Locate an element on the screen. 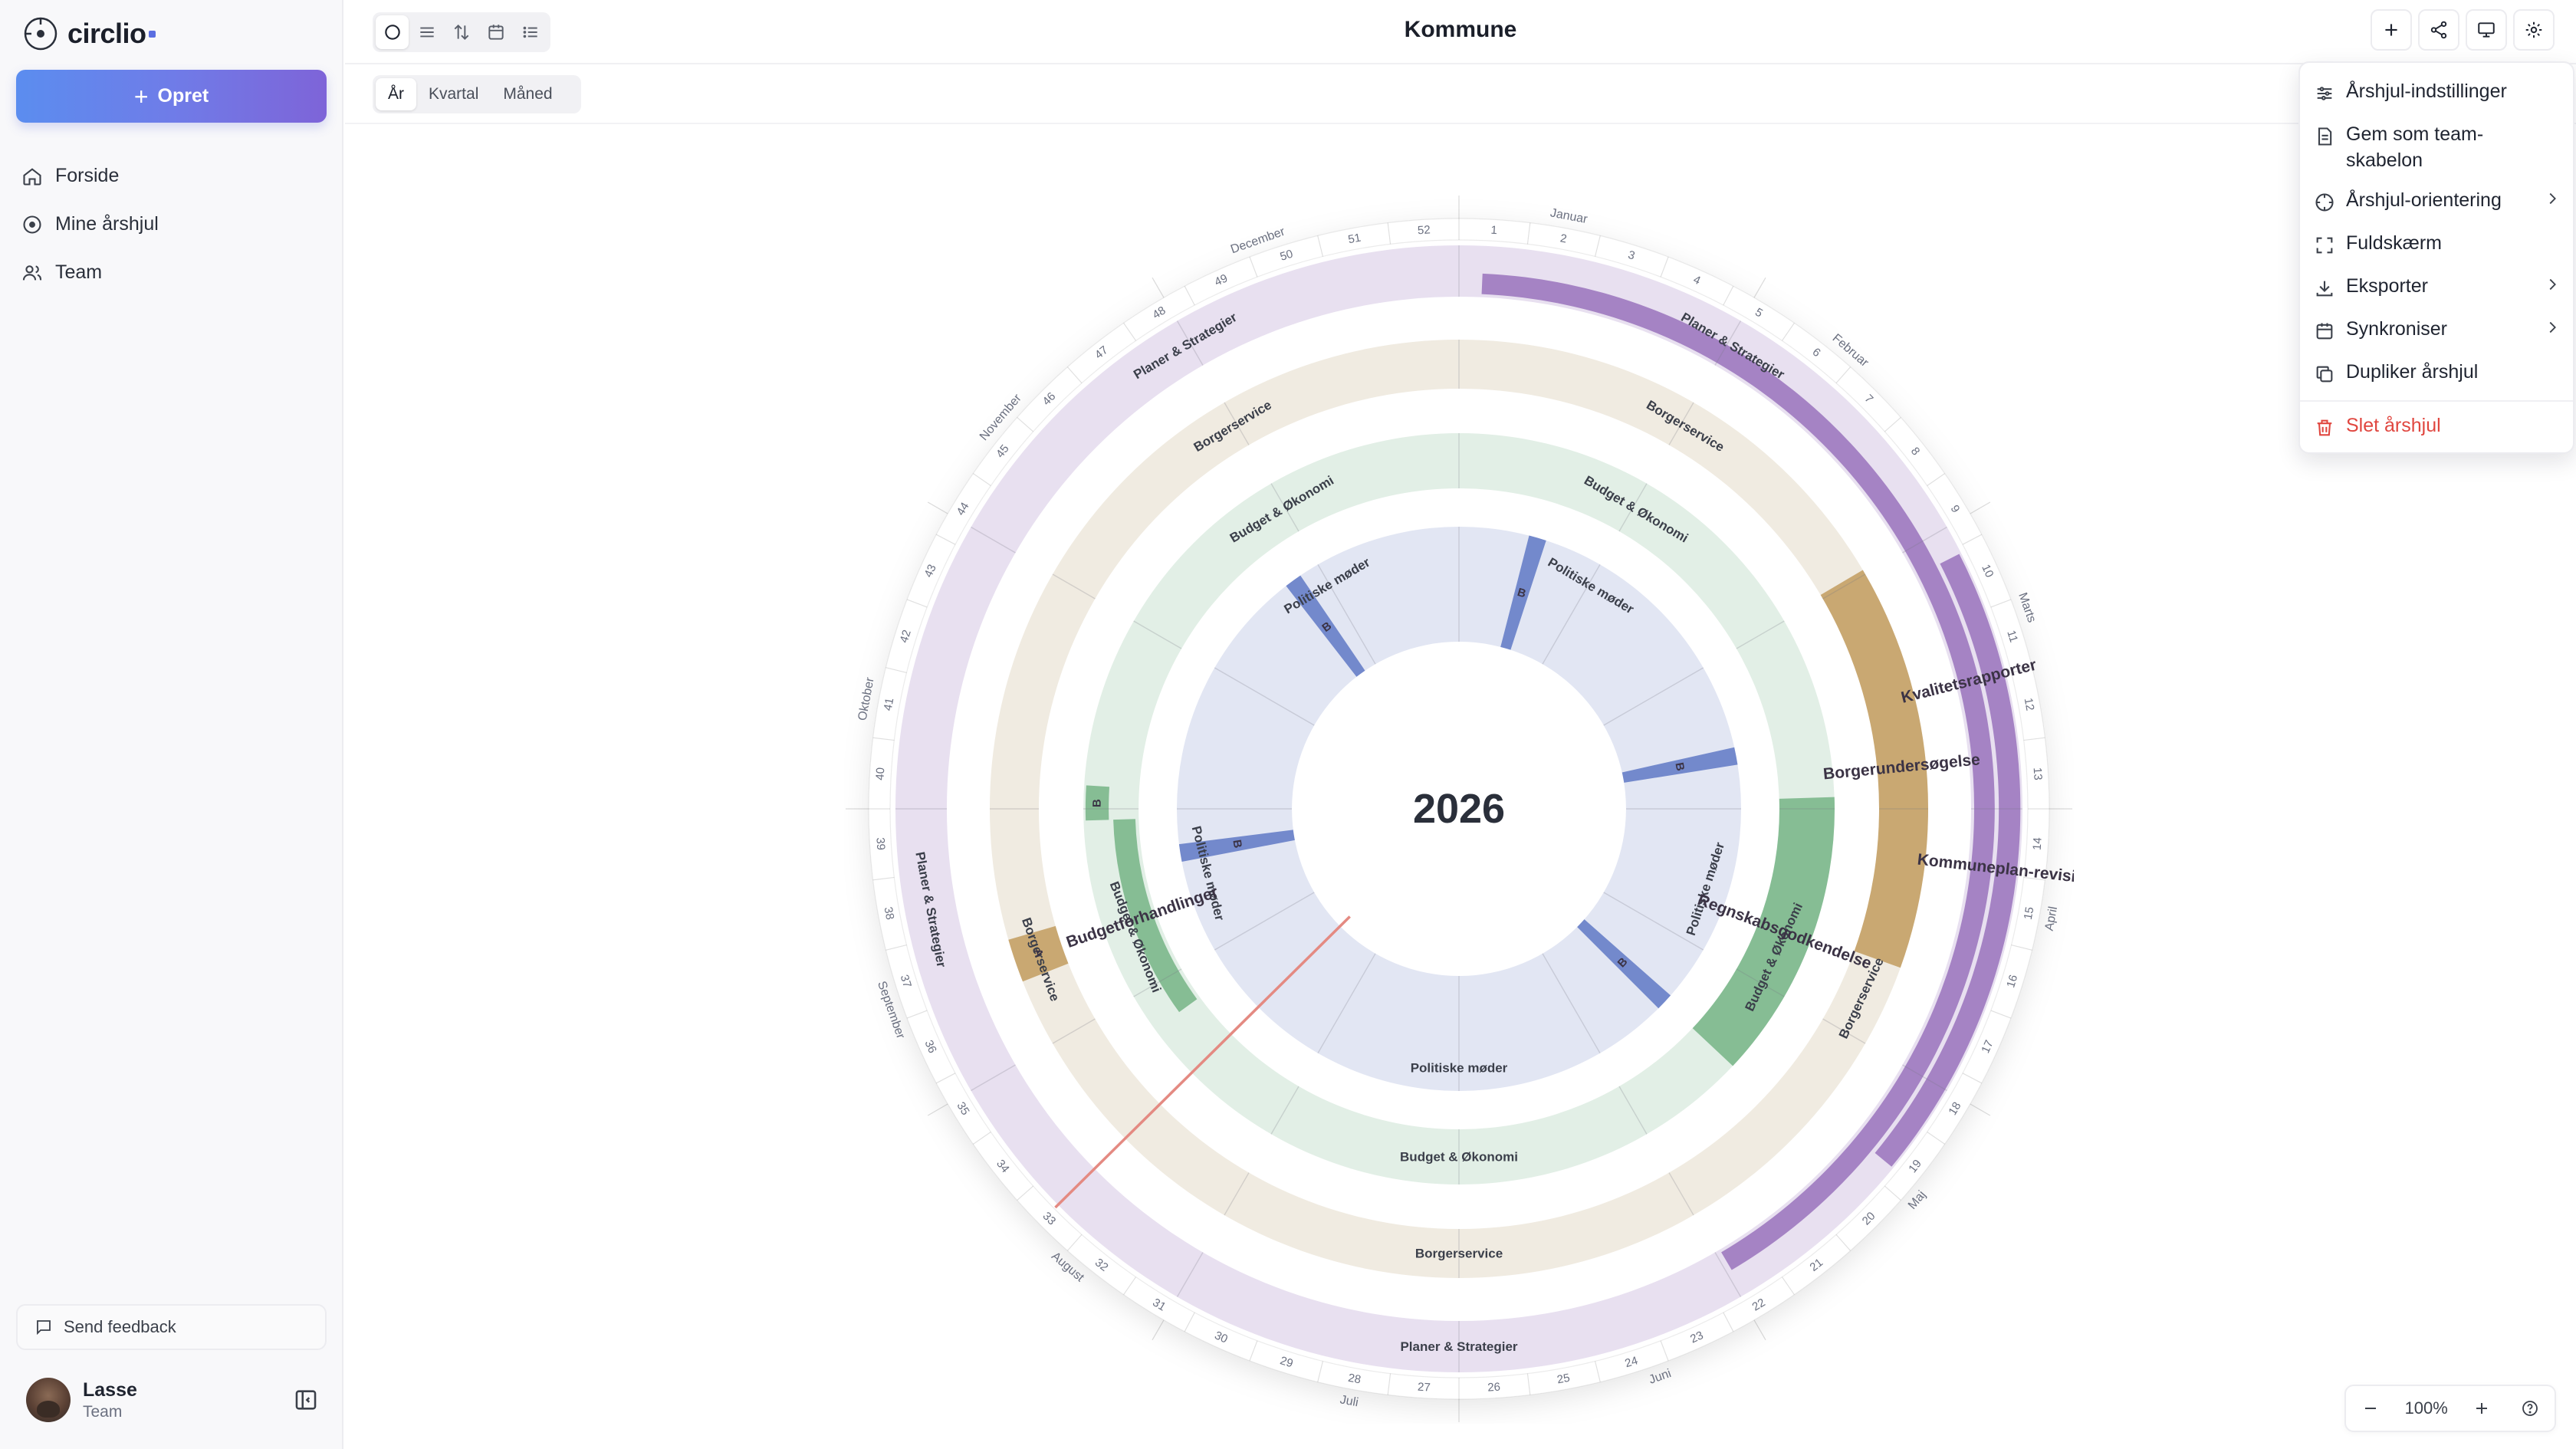  sidebar-item-forside: Forside is located at coordinates (172, 176).